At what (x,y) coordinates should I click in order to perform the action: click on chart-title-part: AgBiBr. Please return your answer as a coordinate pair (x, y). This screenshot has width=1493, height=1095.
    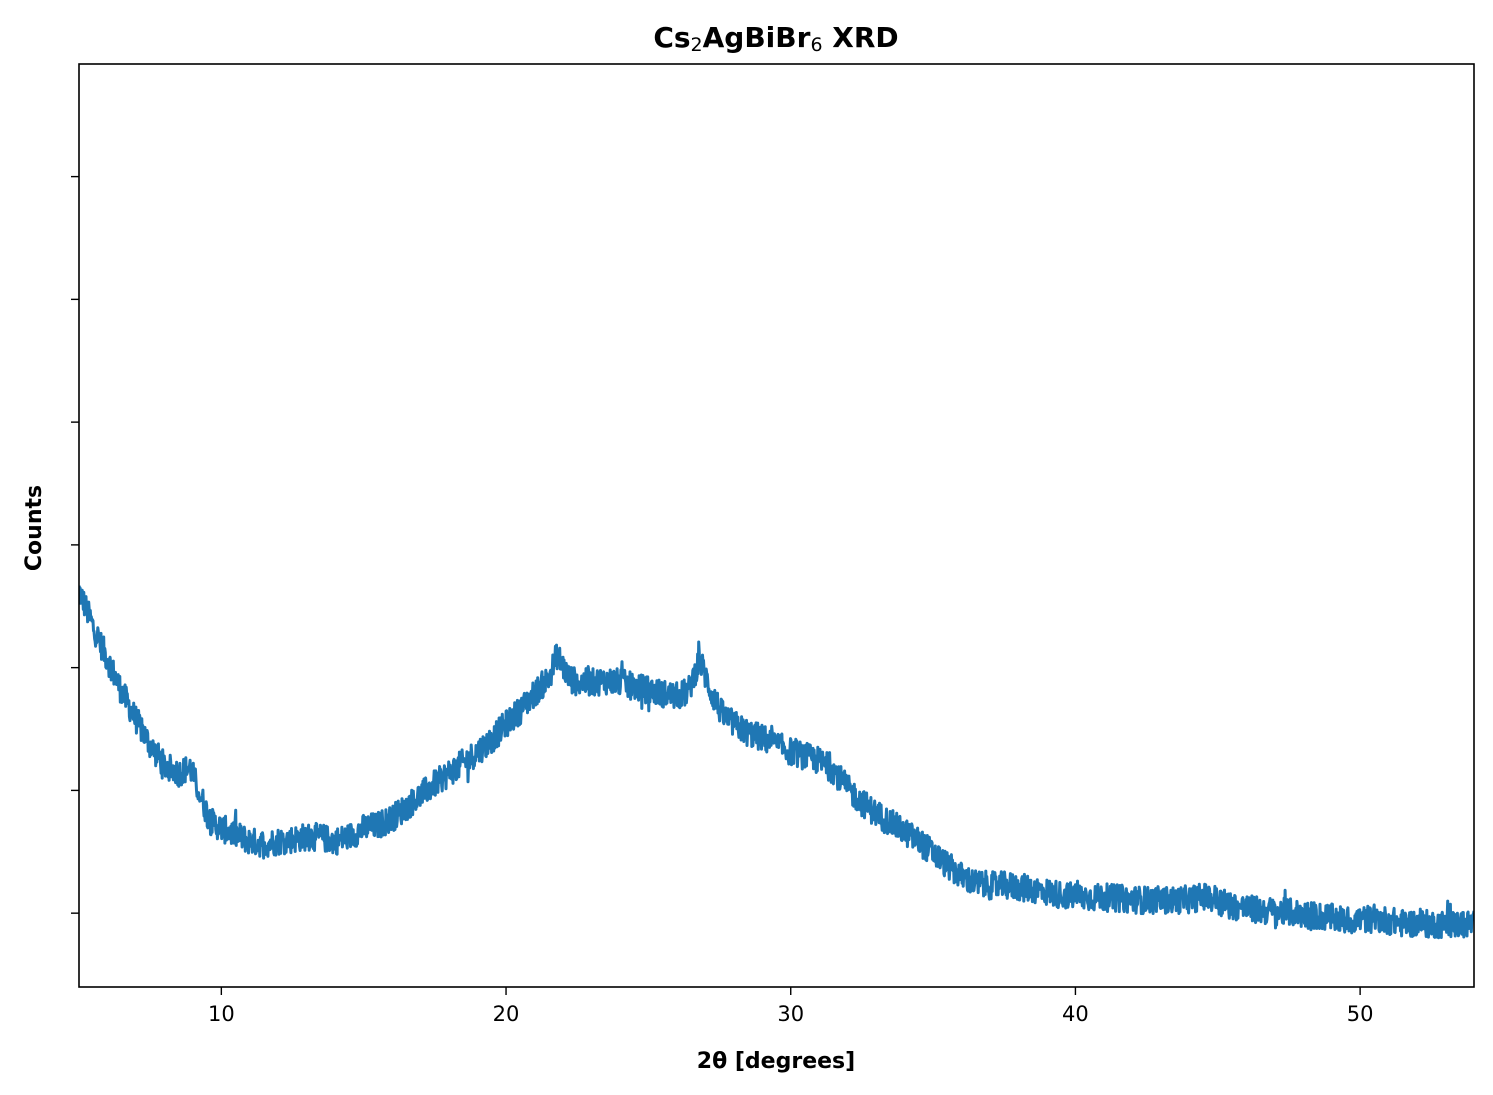
    Looking at the image, I should click on (757, 37).